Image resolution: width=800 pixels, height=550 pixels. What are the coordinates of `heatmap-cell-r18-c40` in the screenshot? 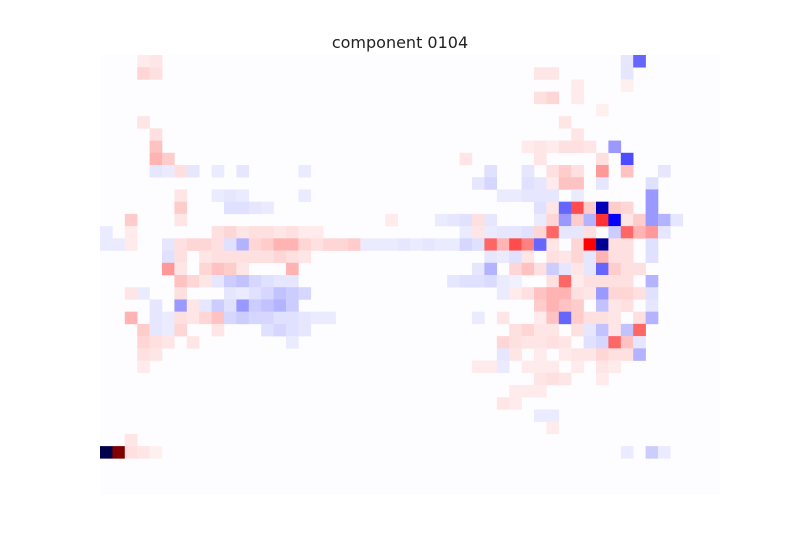 It's located at (602, 281).